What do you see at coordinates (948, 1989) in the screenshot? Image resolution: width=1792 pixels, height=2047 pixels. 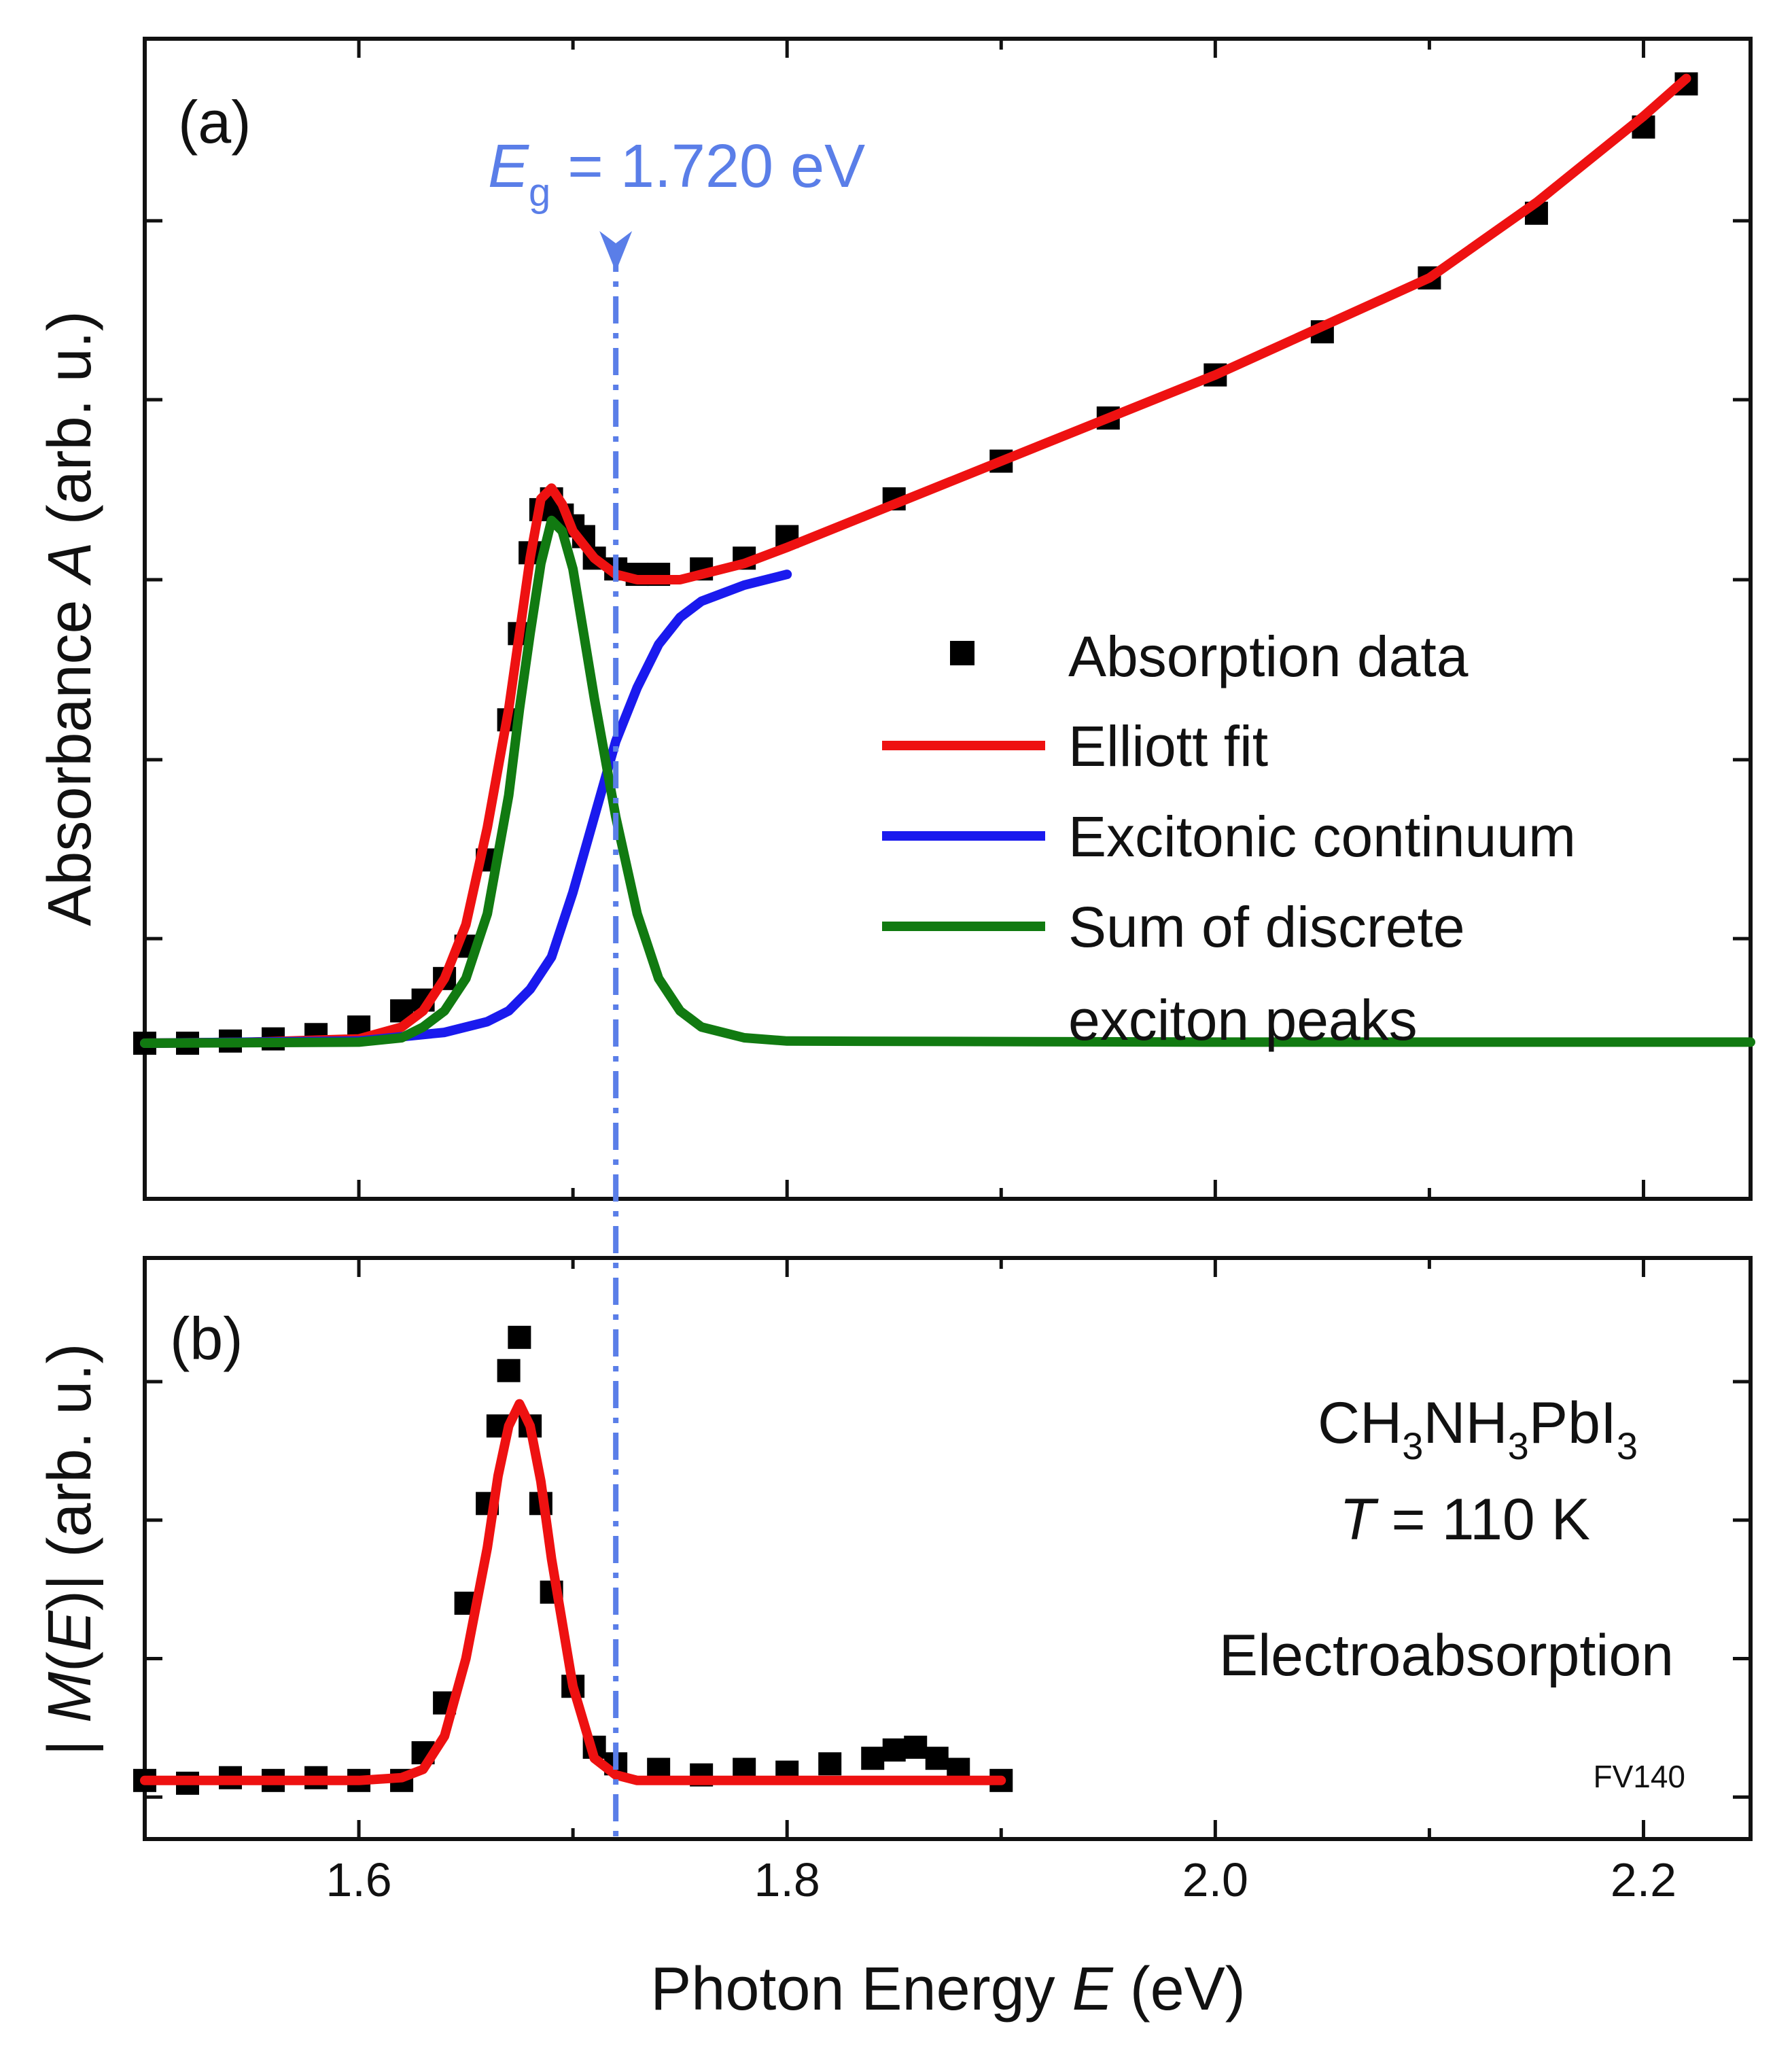 I see `x-axis-label: Photon Energy E (eV)` at bounding box center [948, 1989].